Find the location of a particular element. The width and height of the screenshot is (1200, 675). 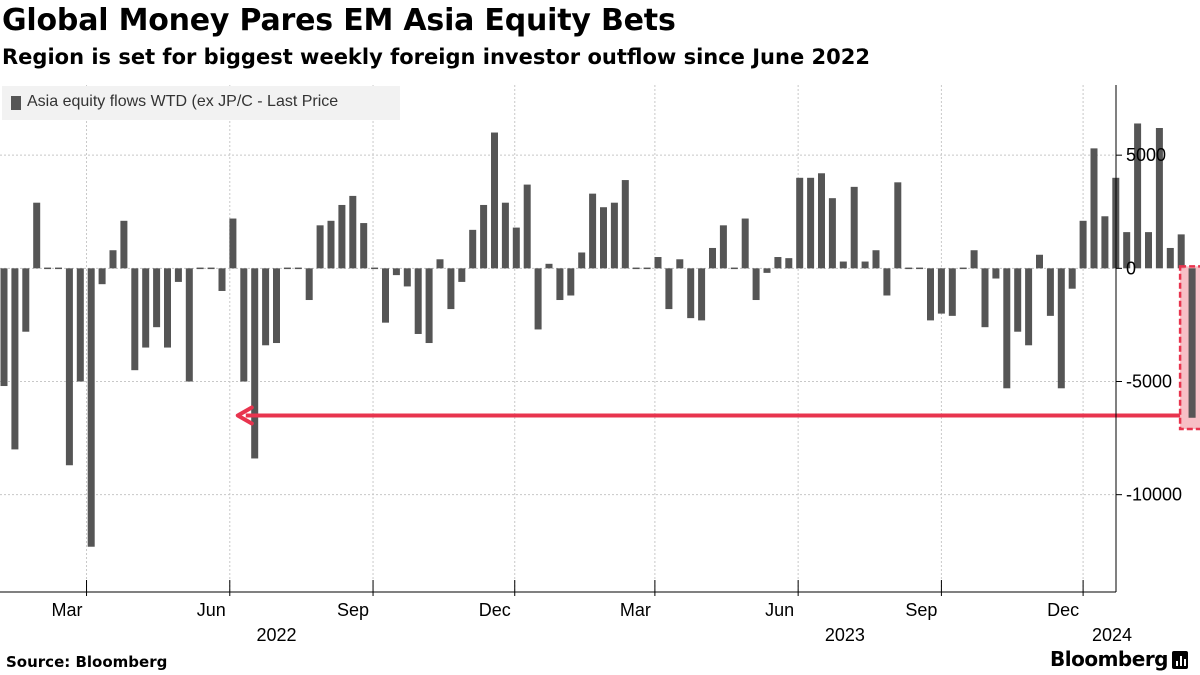

y-tick-label: -10000 is located at coordinates (1154, 495).